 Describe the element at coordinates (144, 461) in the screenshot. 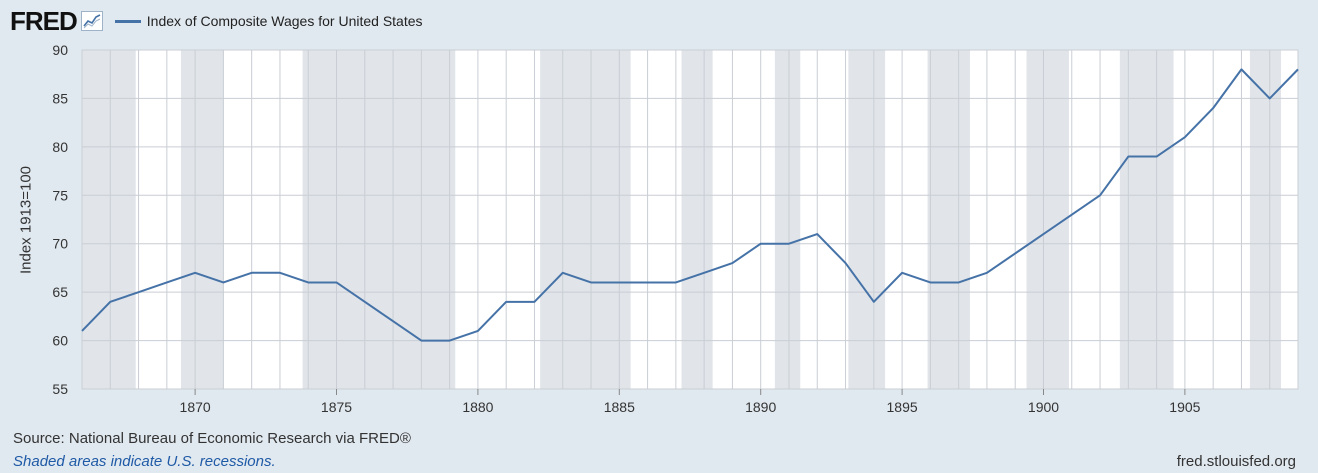

I see `recession-note: Shaded areas indicate U.S. recessions.` at that location.